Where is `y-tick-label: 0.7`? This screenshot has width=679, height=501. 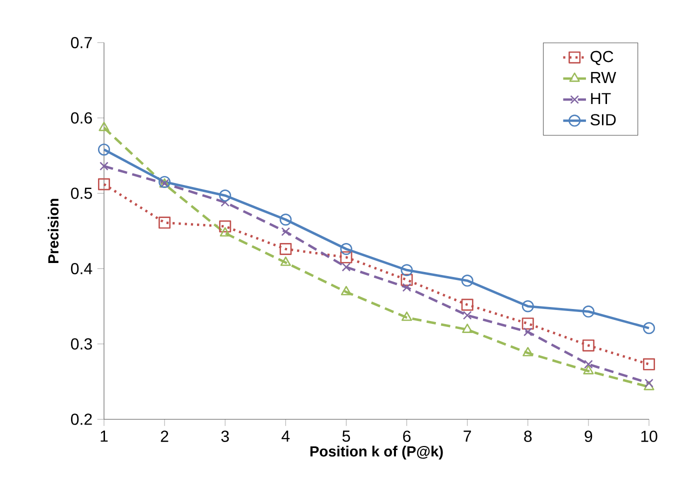
y-tick-label: 0.7 is located at coordinates (81, 42).